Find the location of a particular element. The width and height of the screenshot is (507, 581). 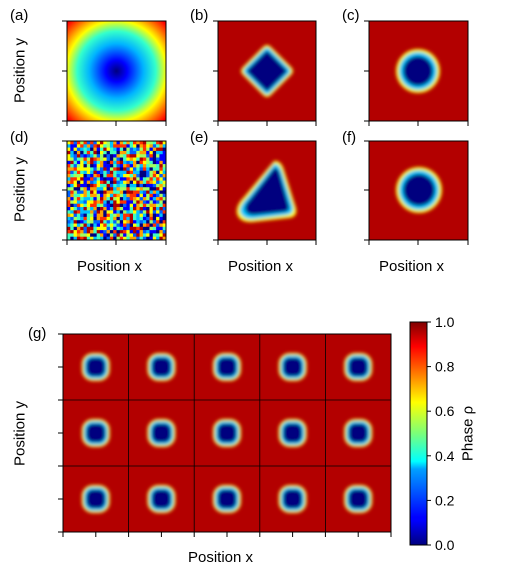

panel-b is located at coordinates (265, 73).